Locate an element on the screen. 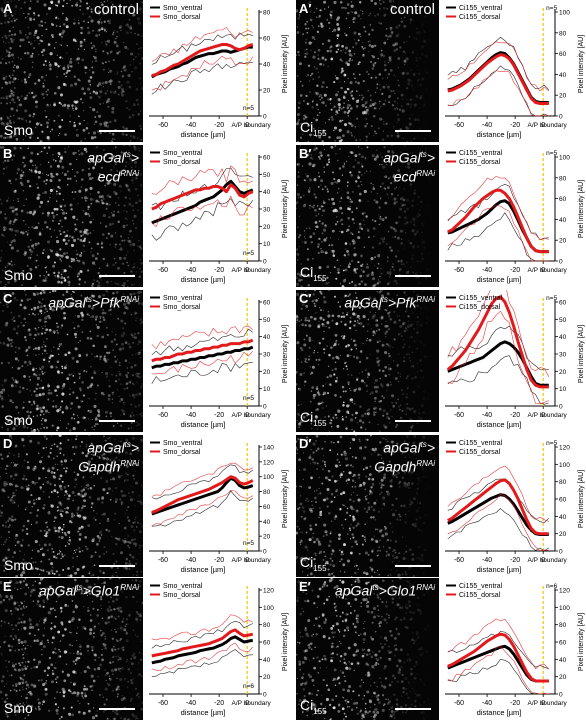  panel-label: E is located at coordinates (7, 586).